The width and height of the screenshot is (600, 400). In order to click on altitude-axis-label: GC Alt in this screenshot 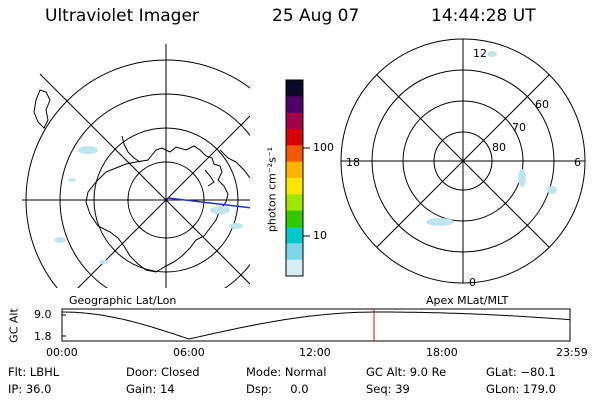, I will do `click(14, 325)`.